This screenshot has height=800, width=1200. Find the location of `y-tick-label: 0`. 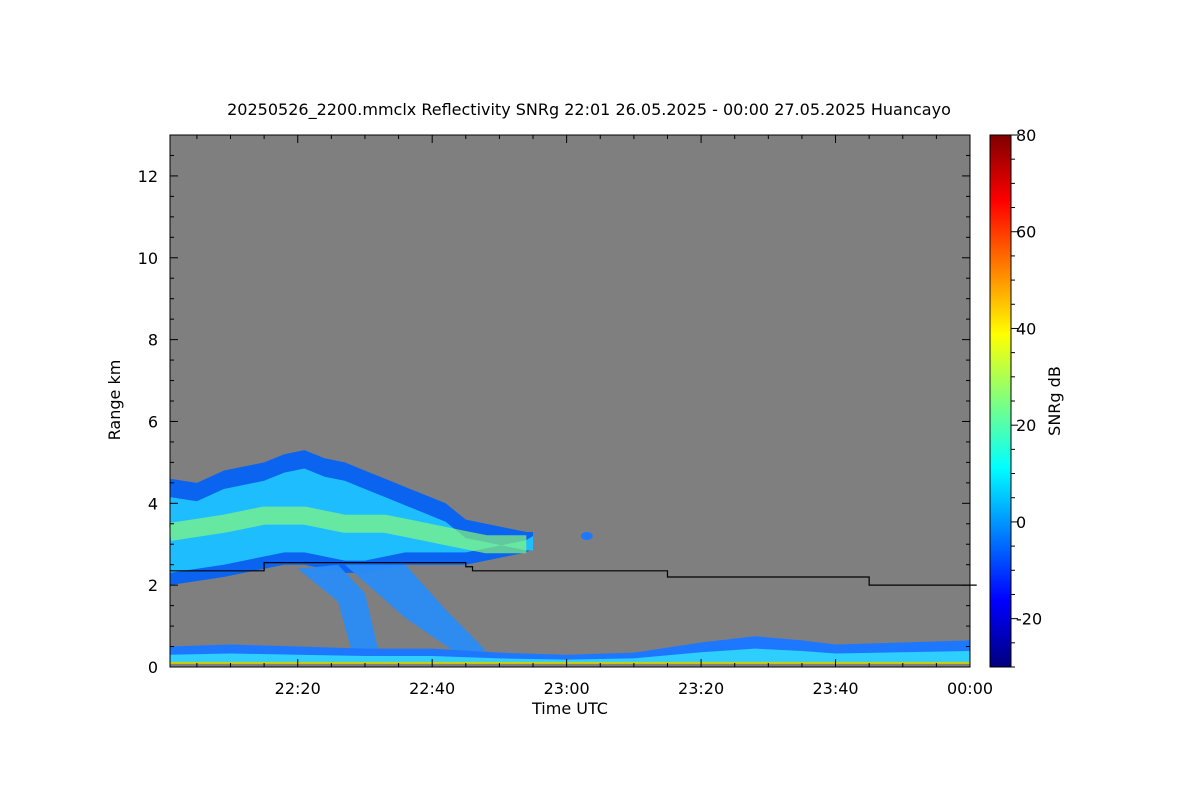

y-tick-label: 0 is located at coordinates (153, 667).